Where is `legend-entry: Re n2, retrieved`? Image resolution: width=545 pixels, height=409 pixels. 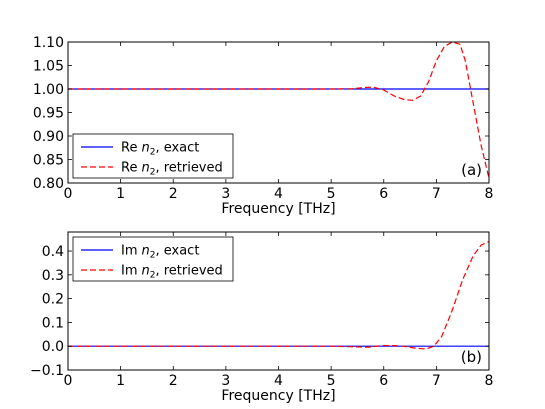 legend-entry: Re n2, retrieved is located at coordinates (172, 169).